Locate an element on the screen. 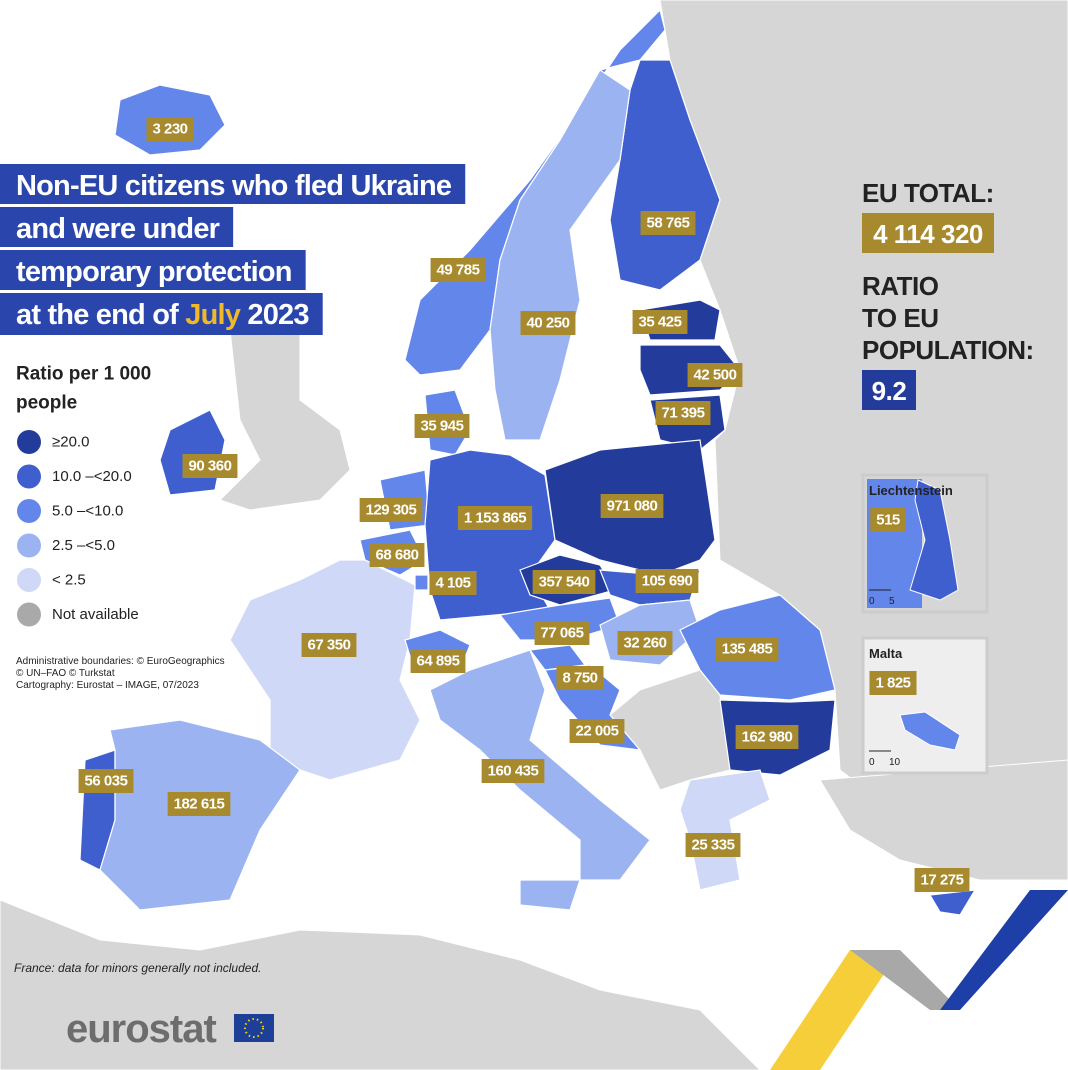 The height and width of the screenshot is (1070, 1068). inset: Malta 1 825 0 10 is located at coordinates (925, 705).